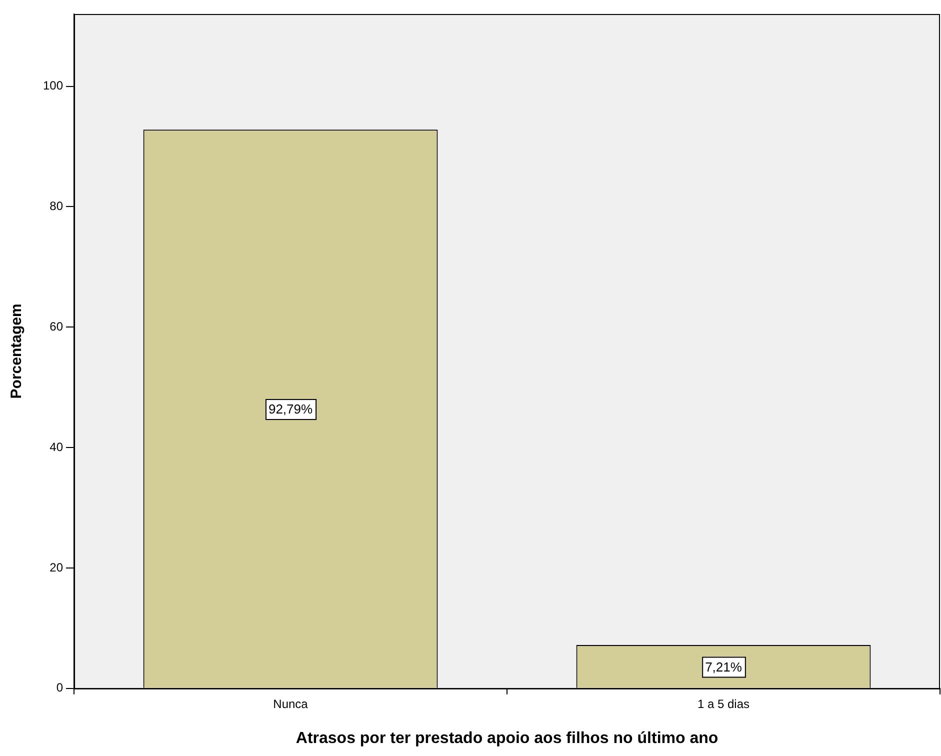 The width and height of the screenshot is (941, 756). What do you see at coordinates (57, 206) in the screenshot?
I see `y-tick-label: 80` at bounding box center [57, 206].